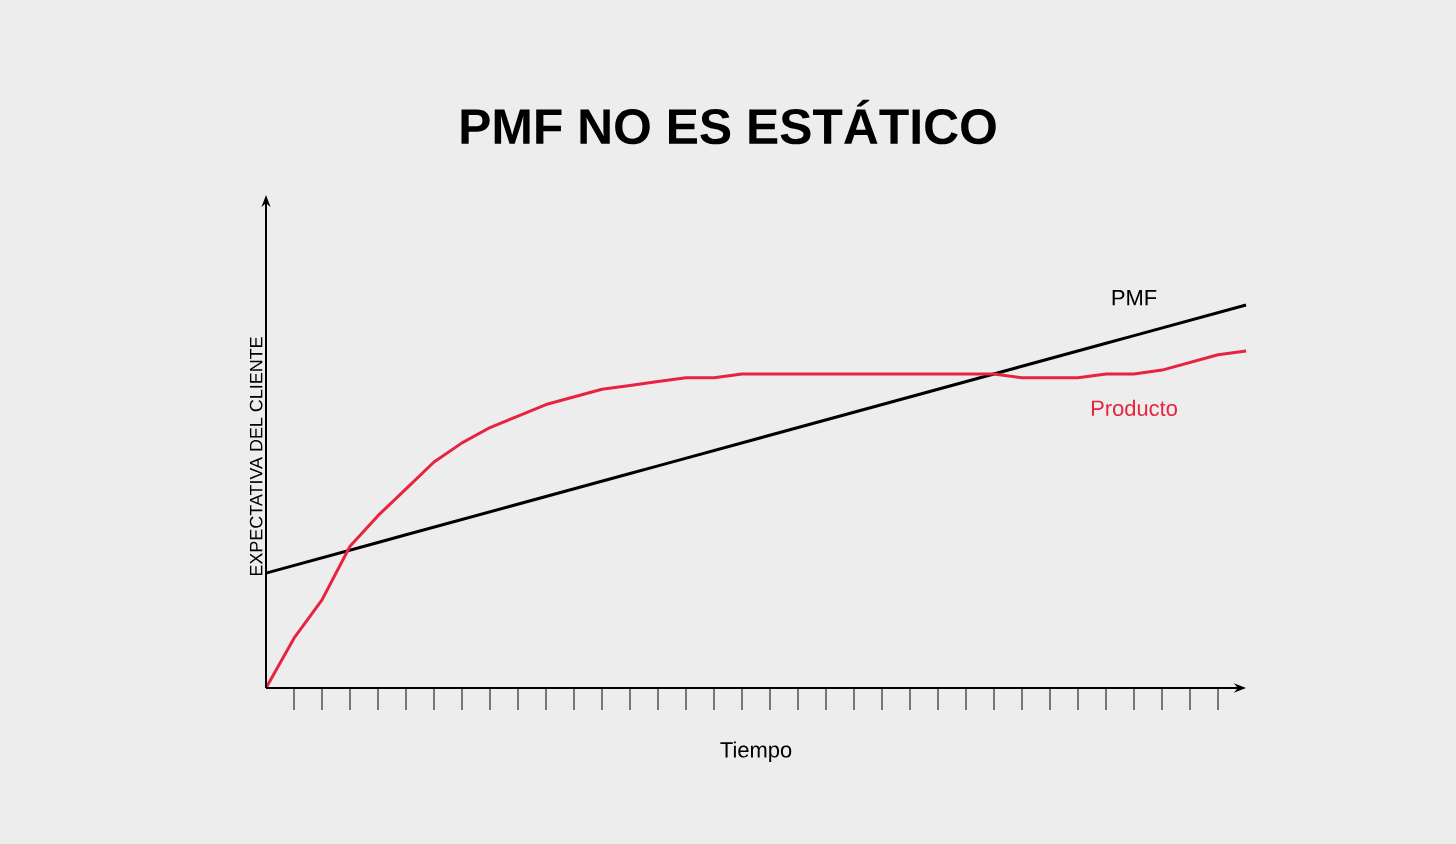  What do you see at coordinates (728, 122) in the screenshot?
I see `chart-title: PMF NO ES ESTÁTICO` at bounding box center [728, 122].